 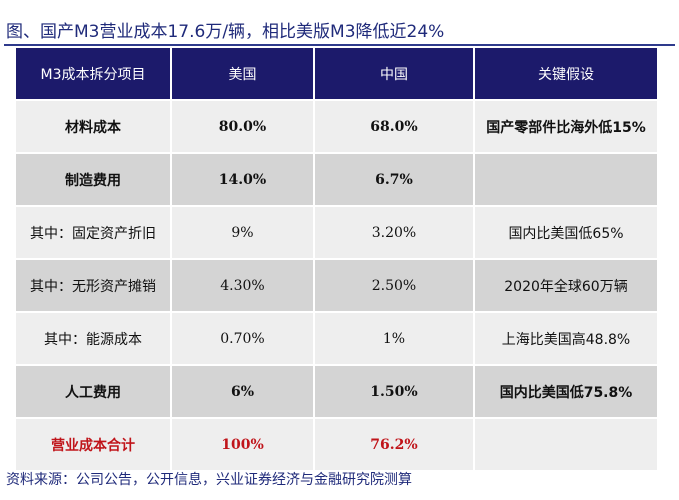 I want to click on row-item: 其中：能源成本, so click(x=94, y=339).